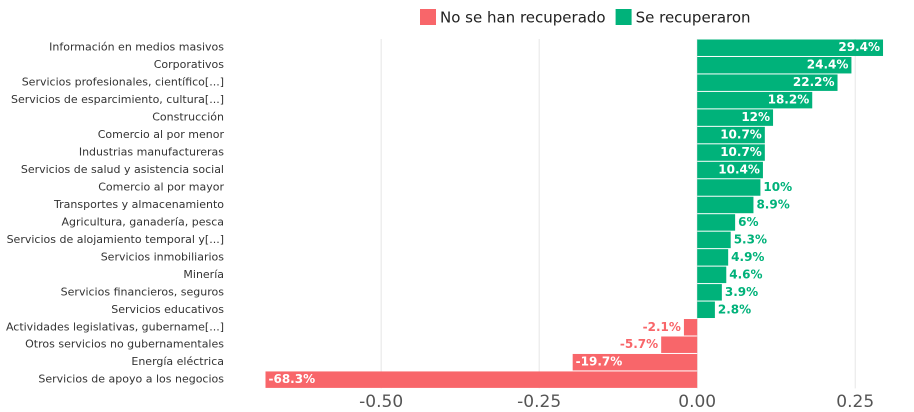  What do you see at coordinates (859, 47) in the screenshot?
I see `value-label: 29.4%` at bounding box center [859, 47].